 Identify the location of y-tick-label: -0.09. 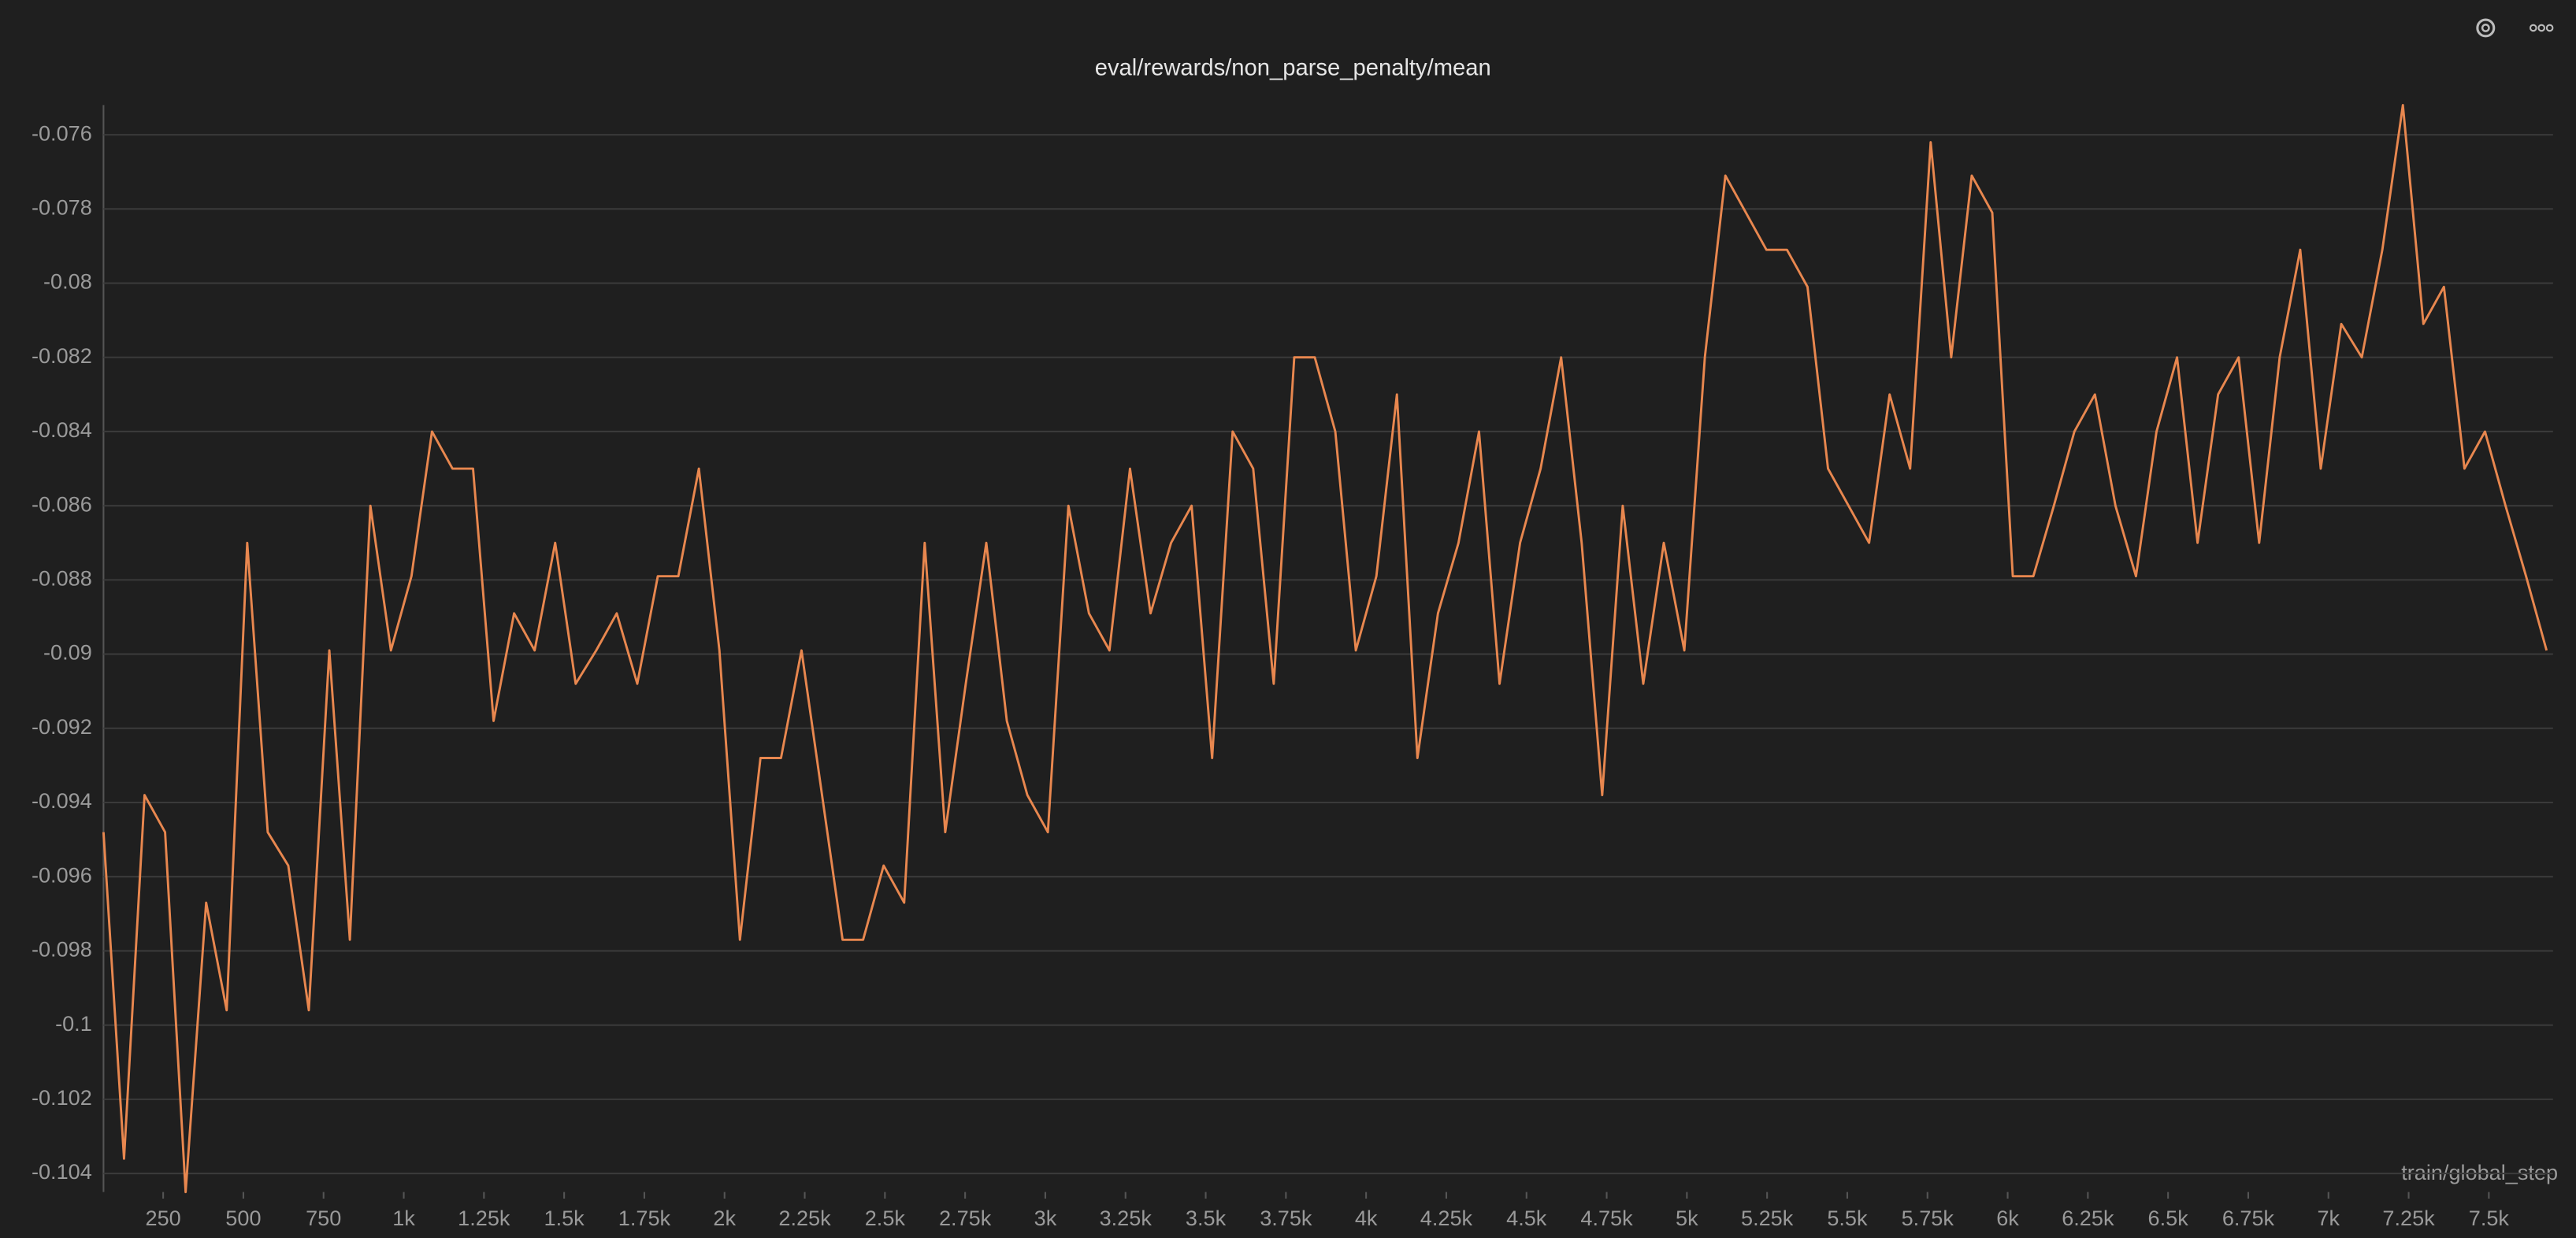
(67, 652).